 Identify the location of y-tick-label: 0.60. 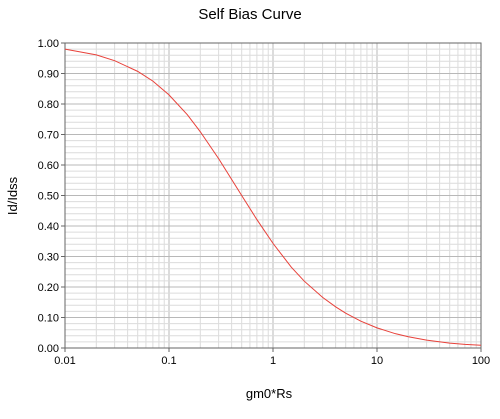
(48, 166).